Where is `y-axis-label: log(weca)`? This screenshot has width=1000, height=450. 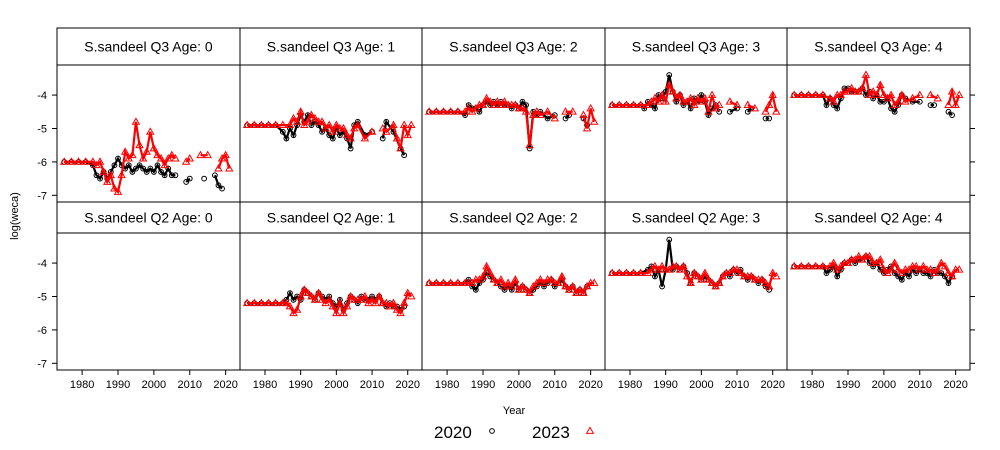 y-axis-label: log(weca) is located at coordinates (15, 216).